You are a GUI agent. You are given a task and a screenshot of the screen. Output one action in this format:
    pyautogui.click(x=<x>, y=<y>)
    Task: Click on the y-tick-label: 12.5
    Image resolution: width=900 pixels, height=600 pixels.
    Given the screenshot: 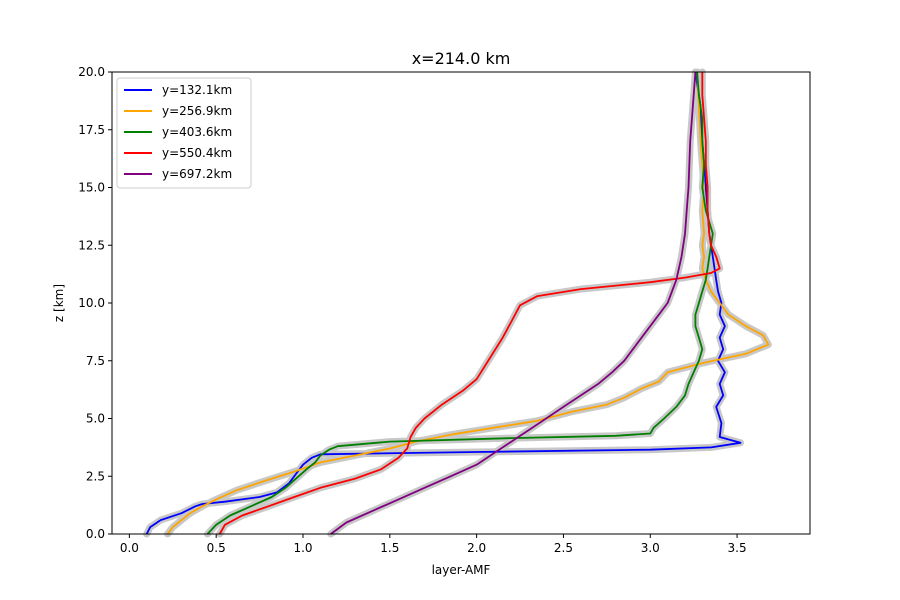 What is the action you would take?
    pyautogui.click(x=91, y=245)
    